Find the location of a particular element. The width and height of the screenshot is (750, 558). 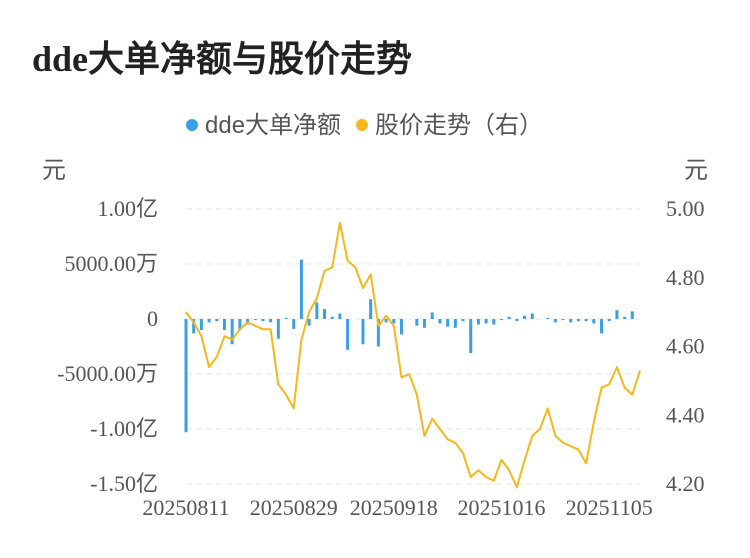

right-tick-label: 4.80 is located at coordinates (685, 277).